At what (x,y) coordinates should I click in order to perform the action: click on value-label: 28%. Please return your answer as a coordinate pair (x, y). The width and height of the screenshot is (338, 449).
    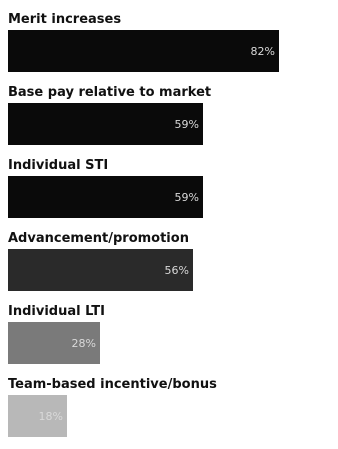
    Looking at the image, I should click on (84, 343).